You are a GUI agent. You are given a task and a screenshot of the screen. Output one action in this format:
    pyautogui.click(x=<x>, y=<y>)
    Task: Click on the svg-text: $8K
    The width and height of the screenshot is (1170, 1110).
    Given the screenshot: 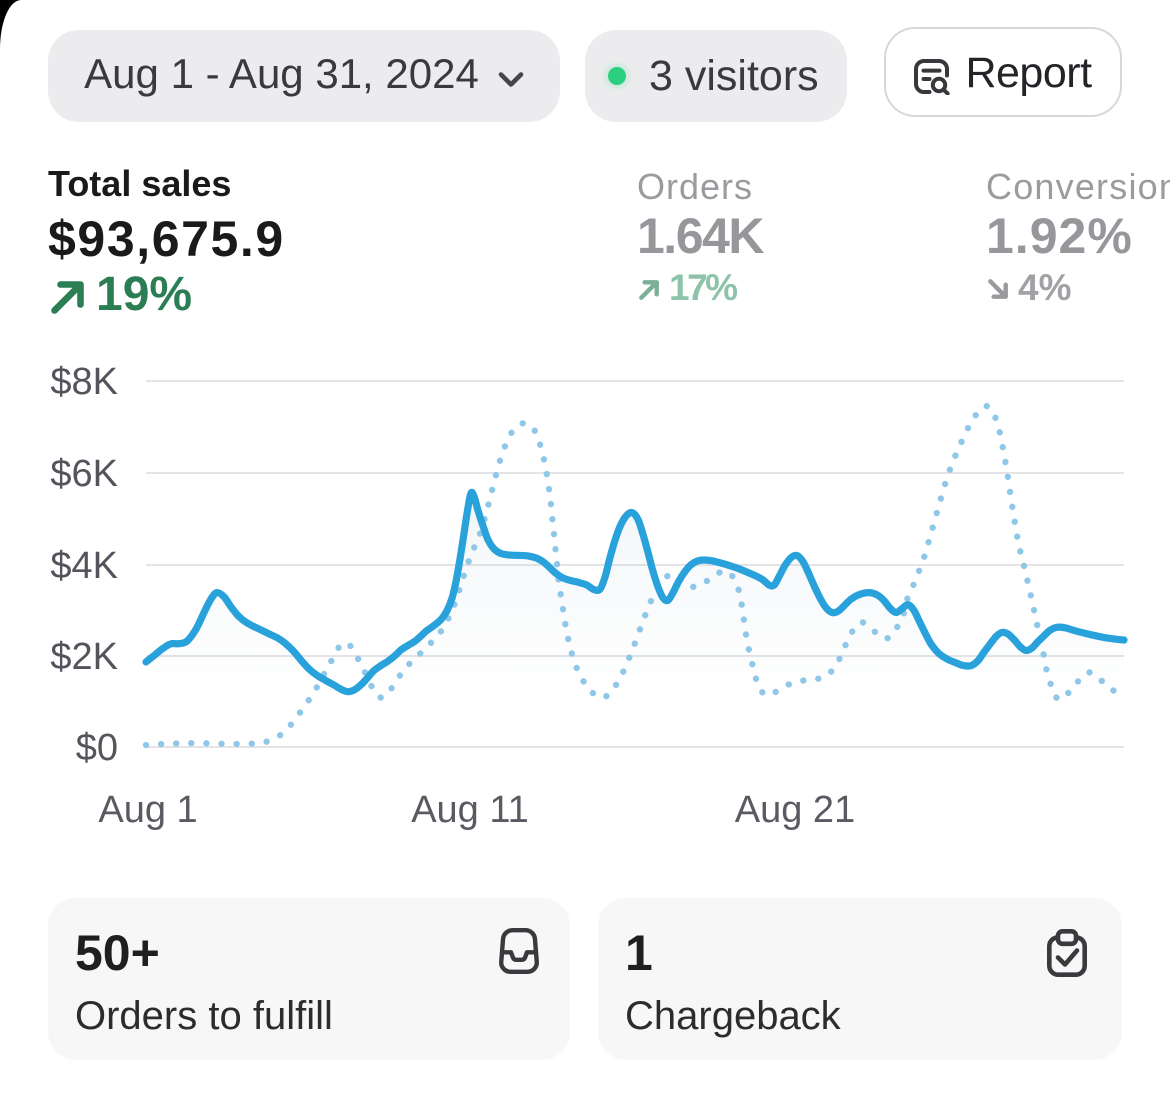 What is the action you would take?
    pyautogui.click(x=84, y=382)
    